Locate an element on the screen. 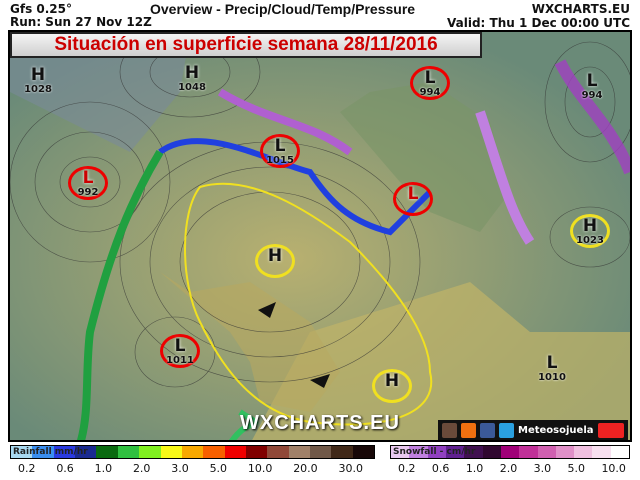 The height and width of the screenshot is (480, 640). youtube-icon is located at coordinates (610, 430).